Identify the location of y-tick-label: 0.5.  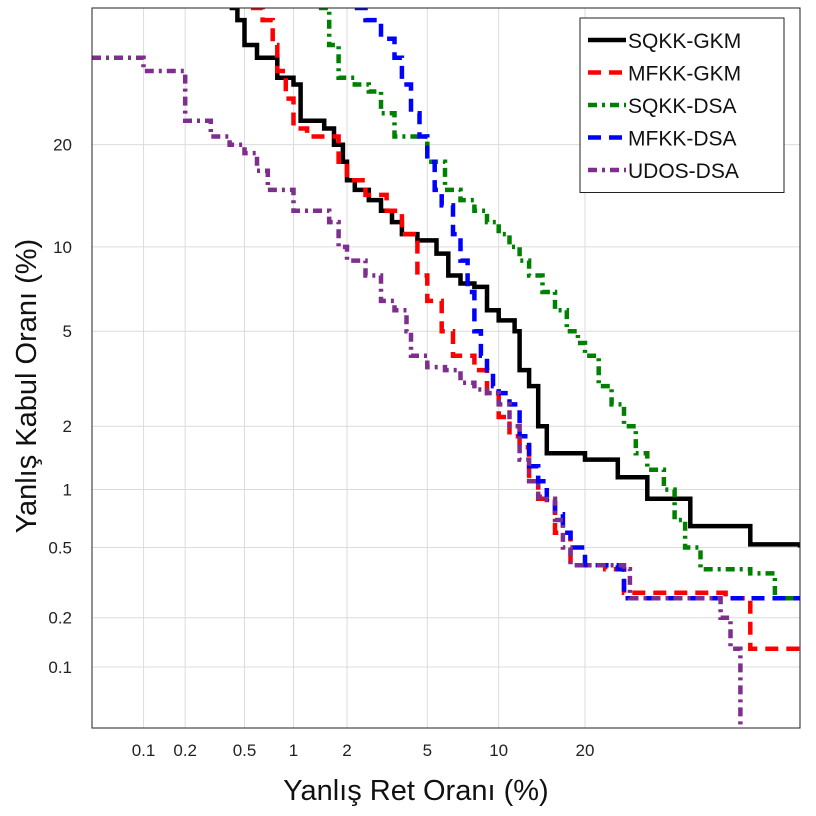
(60, 548).